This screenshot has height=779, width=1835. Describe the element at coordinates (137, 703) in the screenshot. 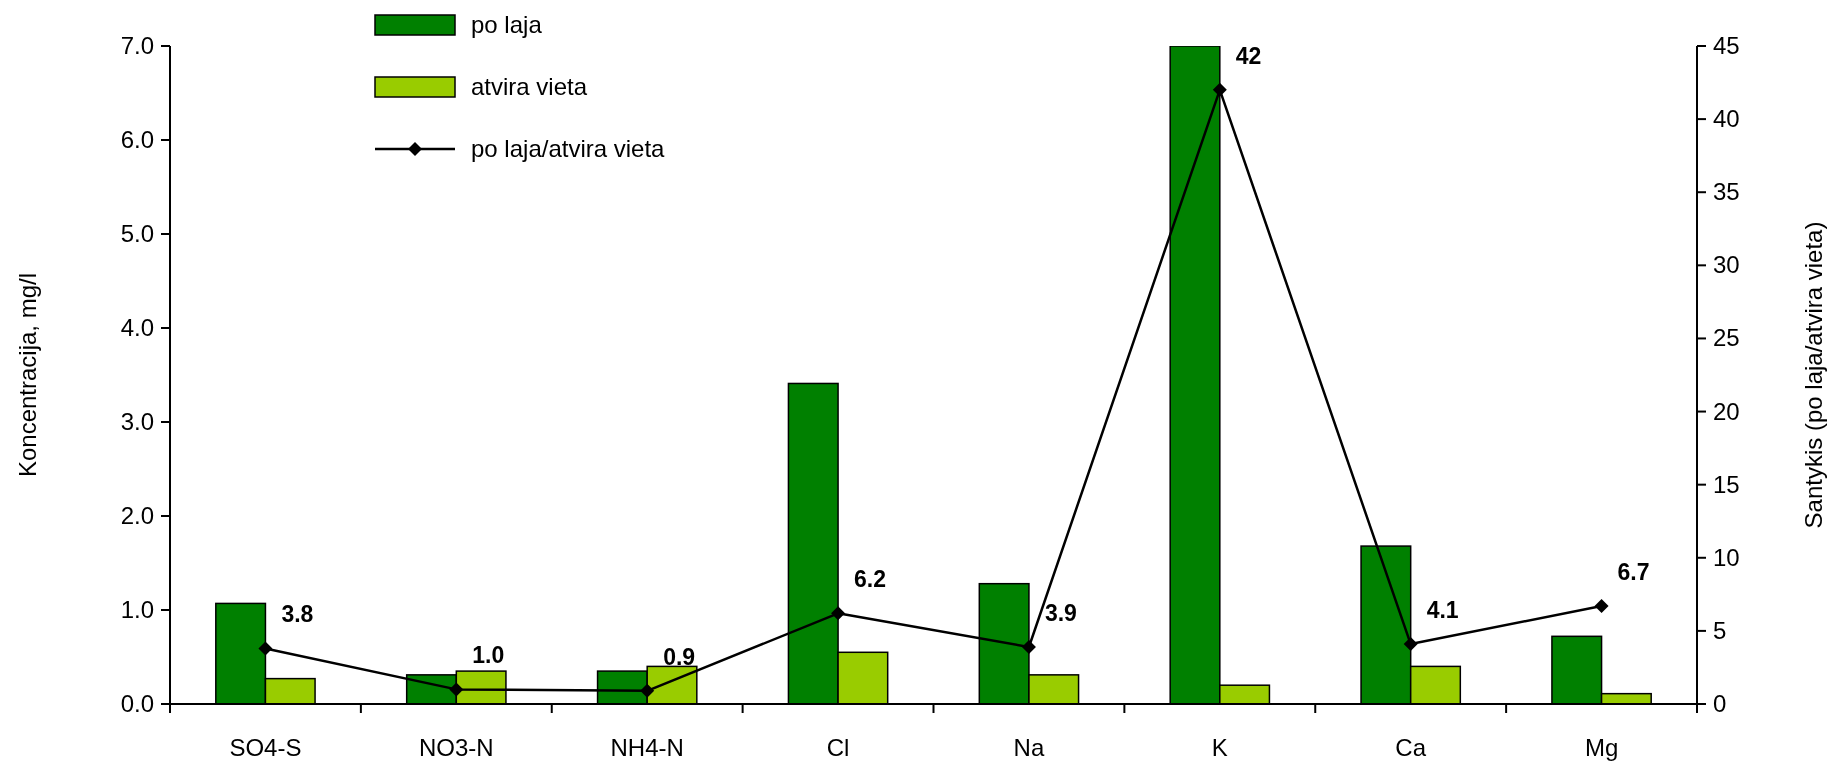

I see `y-tick-label: 0.0` at that location.